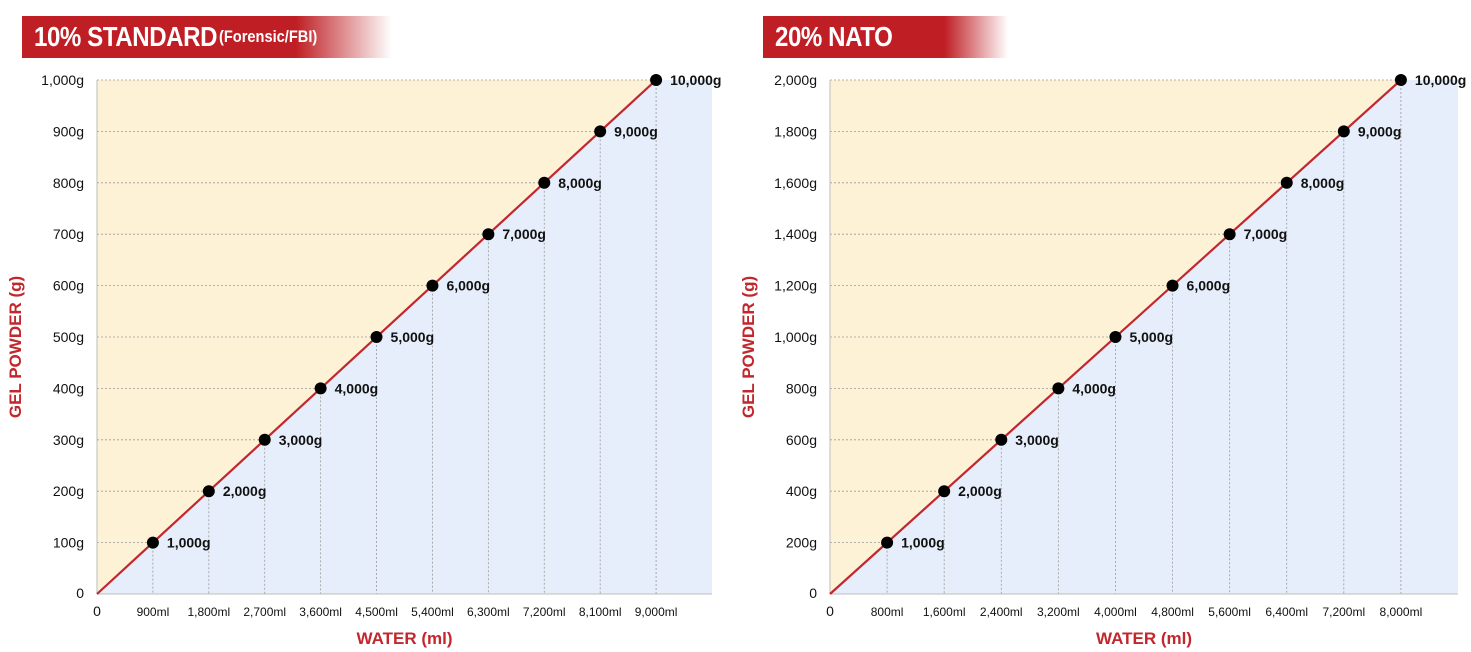 The width and height of the screenshot is (1471, 652). What do you see at coordinates (68, 543) in the screenshot?
I see `y-tick-label: 100g` at bounding box center [68, 543].